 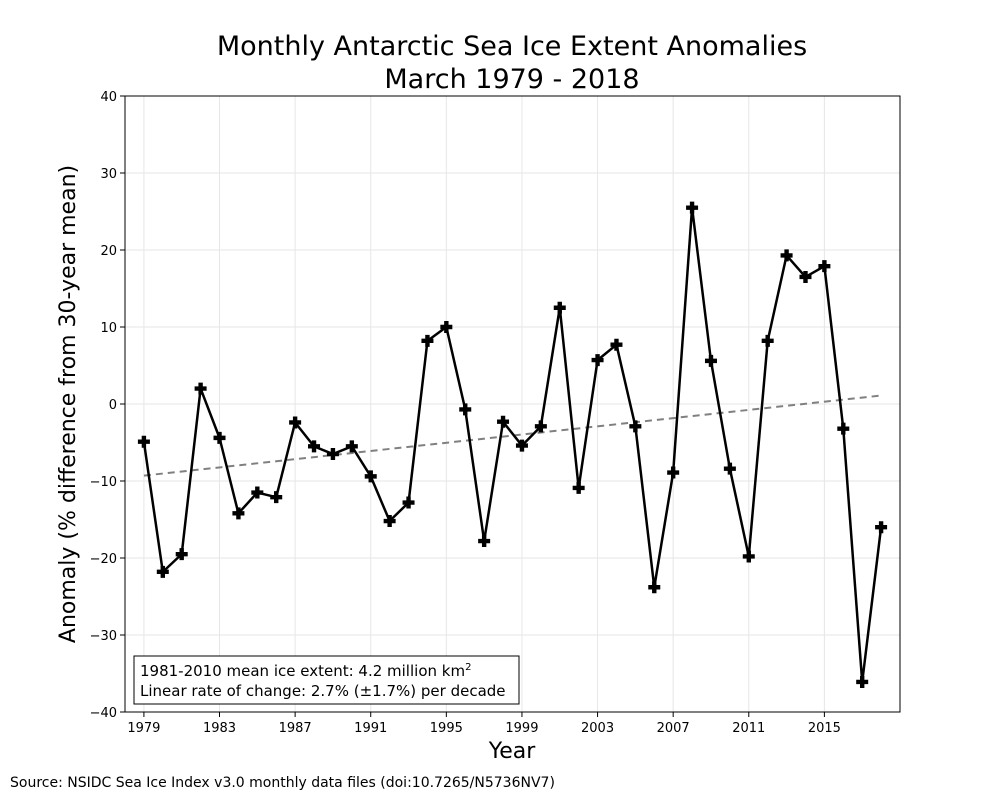 I want to click on data-point-1989, so click(x=332, y=454).